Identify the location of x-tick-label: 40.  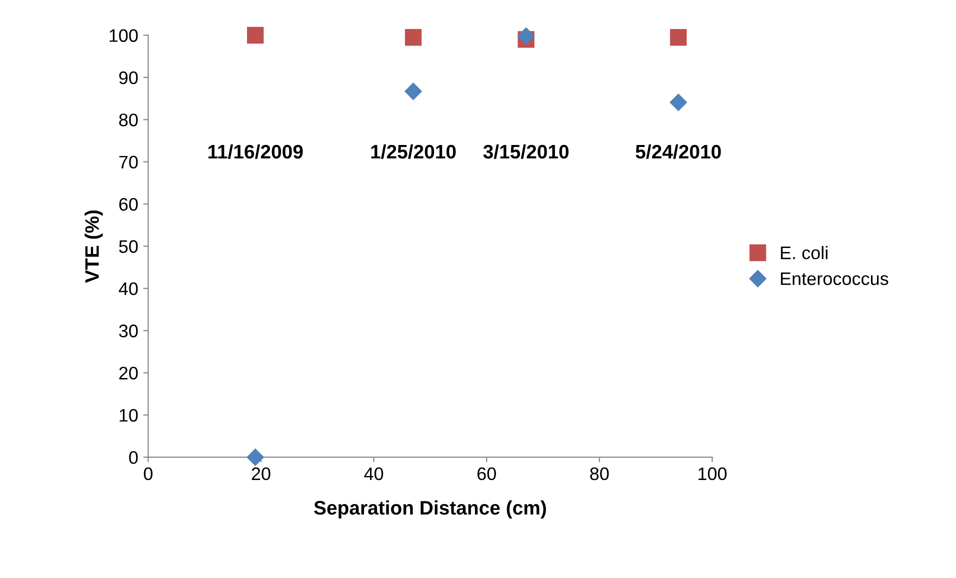
(374, 473).